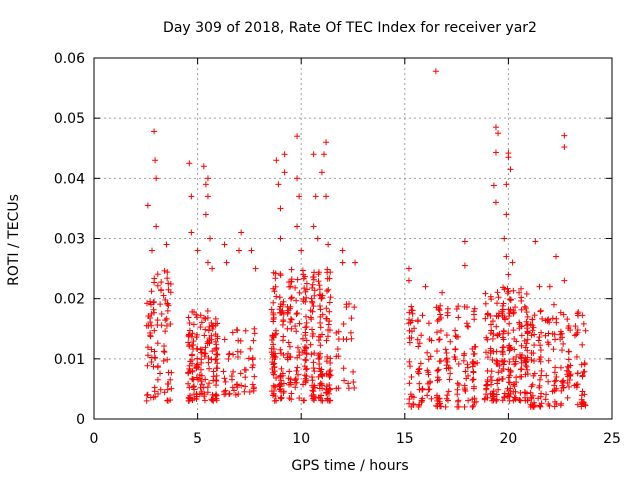 Image resolution: width=640 pixels, height=480 pixels. Describe the element at coordinates (405, 439) in the screenshot. I see `x-tick-label: 15` at that location.